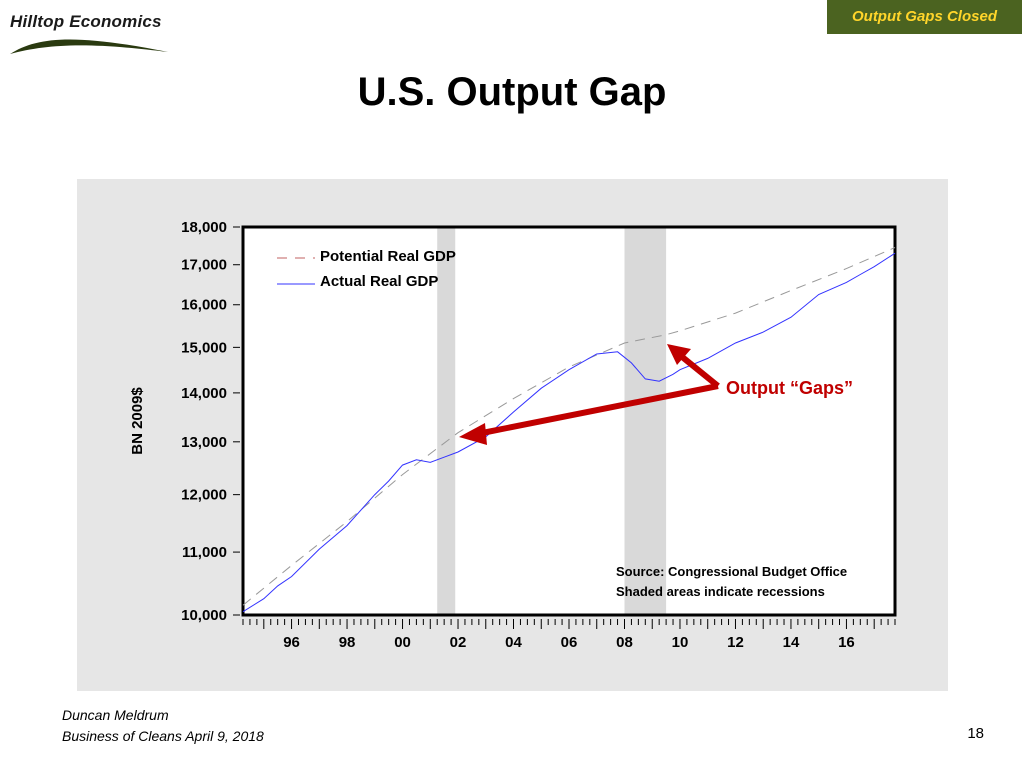 This screenshot has width=1024, height=768. Describe the element at coordinates (924, 17) in the screenshot. I see `section-tag: Output Gaps Closed` at that location.